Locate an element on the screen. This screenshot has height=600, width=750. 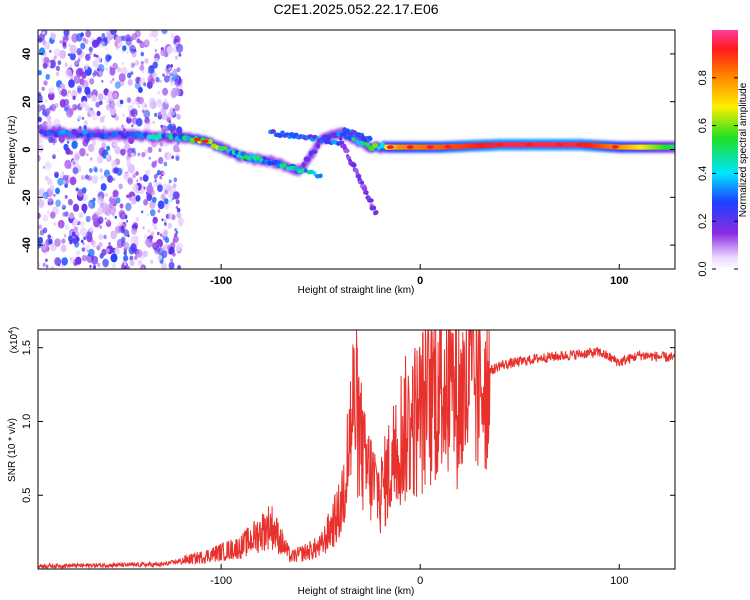
y-tick-label: 0.5 is located at coordinates (27, 495).